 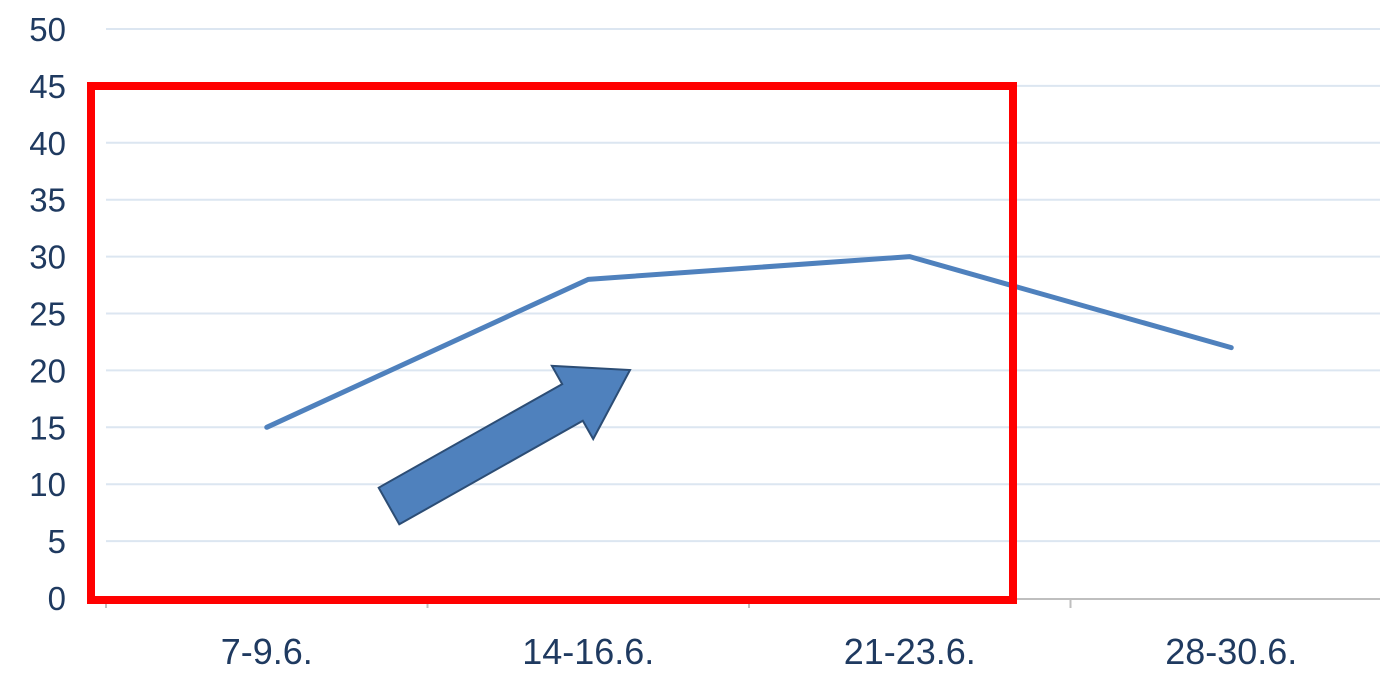 I want to click on x-tick-label: 21-23.6., so click(x=910, y=651).